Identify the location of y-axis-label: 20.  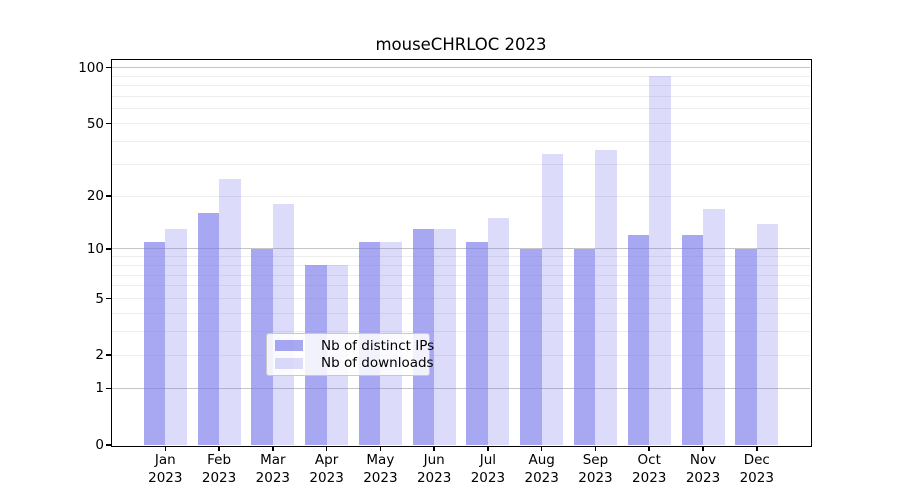
(95, 196).